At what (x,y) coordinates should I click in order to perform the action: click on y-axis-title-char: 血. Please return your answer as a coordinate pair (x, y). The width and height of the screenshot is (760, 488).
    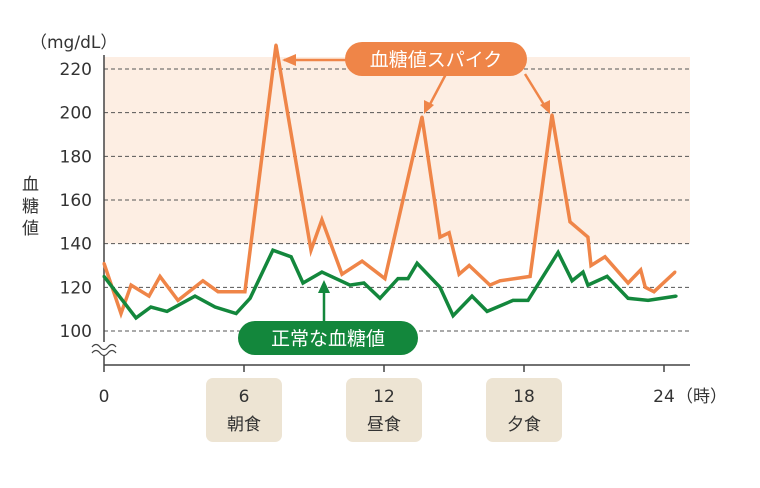
    Looking at the image, I should click on (30, 185).